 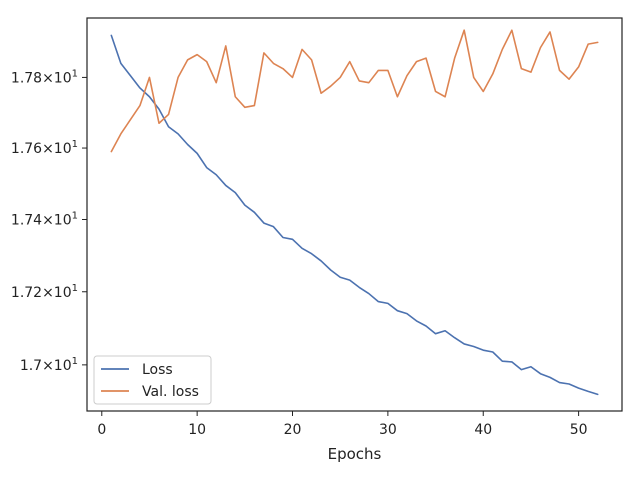 I want to click on x-axis-label: Epochs, so click(x=355, y=454).